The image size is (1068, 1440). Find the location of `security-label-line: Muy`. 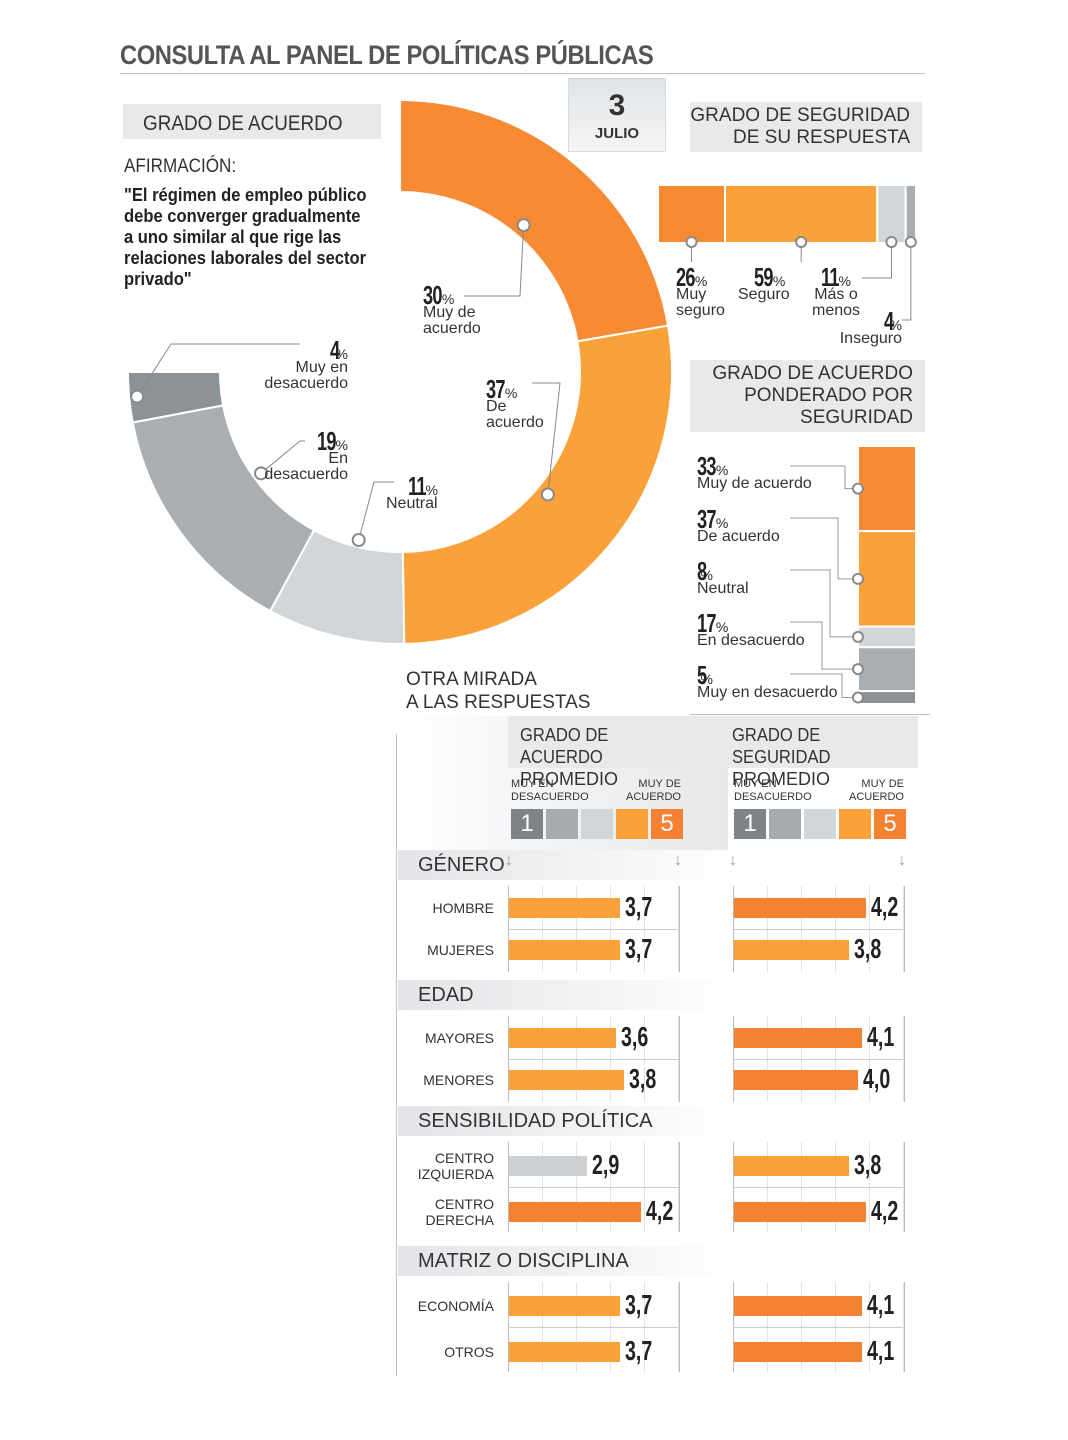

security-label-line: Muy is located at coordinates (691, 294).